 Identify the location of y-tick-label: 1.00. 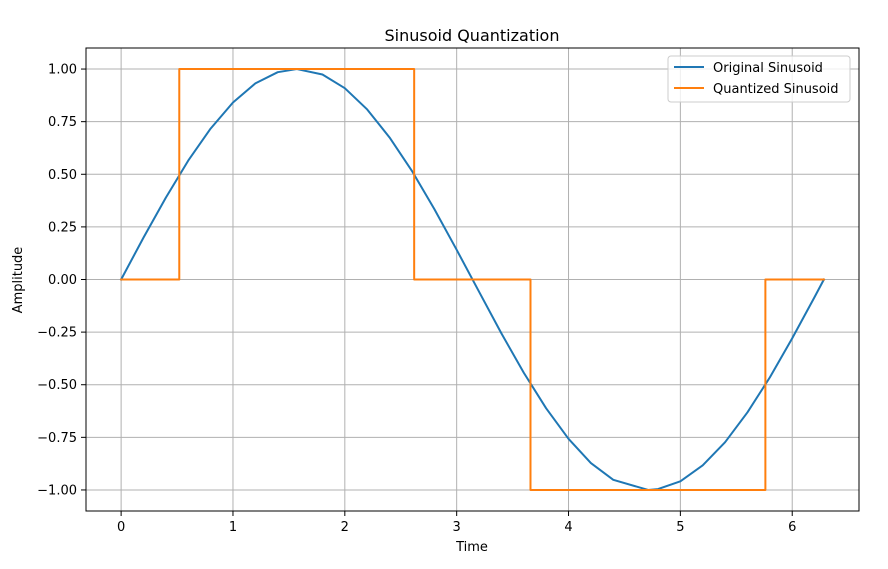
(62, 70).